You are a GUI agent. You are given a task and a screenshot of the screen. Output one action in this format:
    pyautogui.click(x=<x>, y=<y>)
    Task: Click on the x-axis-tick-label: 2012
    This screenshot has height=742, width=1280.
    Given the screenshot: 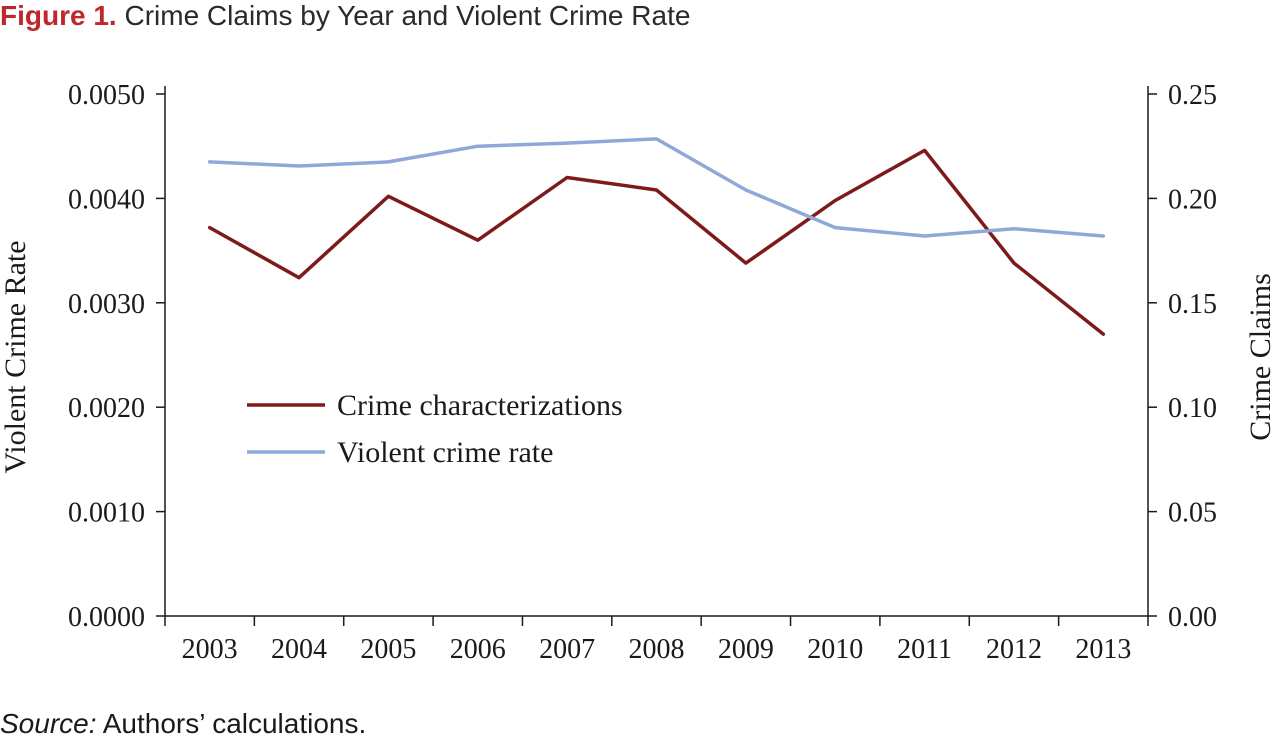 What is the action you would take?
    pyautogui.click(x=1014, y=649)
    